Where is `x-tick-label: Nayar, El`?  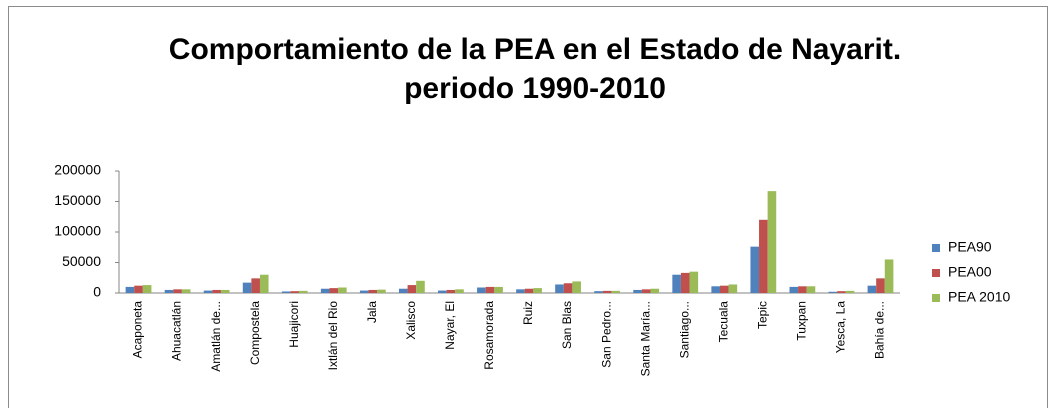
x-tick-label: Nayar, El is located at coordinates (450, 325).